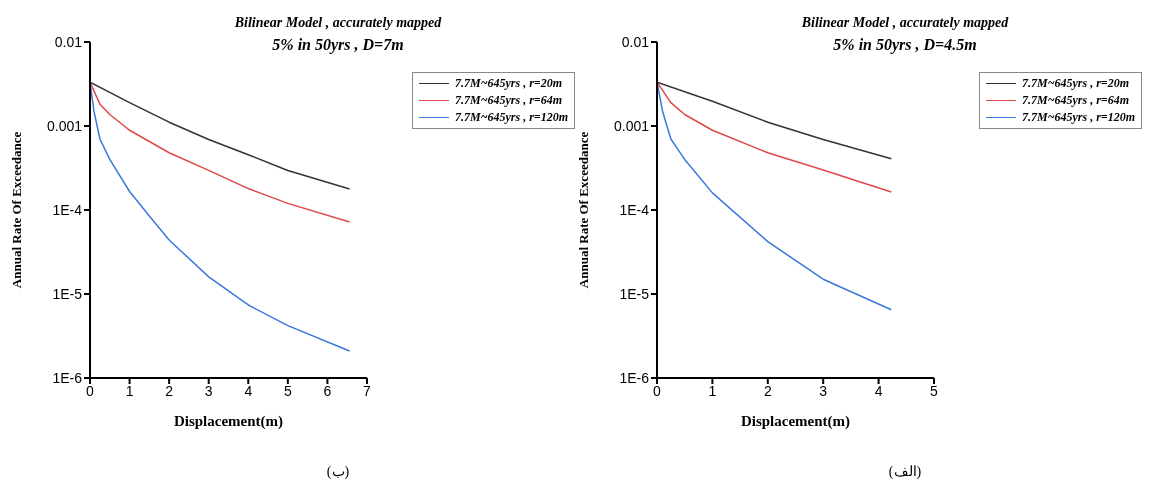 The image size is (1150, 503). Describe the element at coordinates (905, 45) in the screenshot. I see `chart-subtitle: 5% in 50yrs , D=4.5m` at that location.